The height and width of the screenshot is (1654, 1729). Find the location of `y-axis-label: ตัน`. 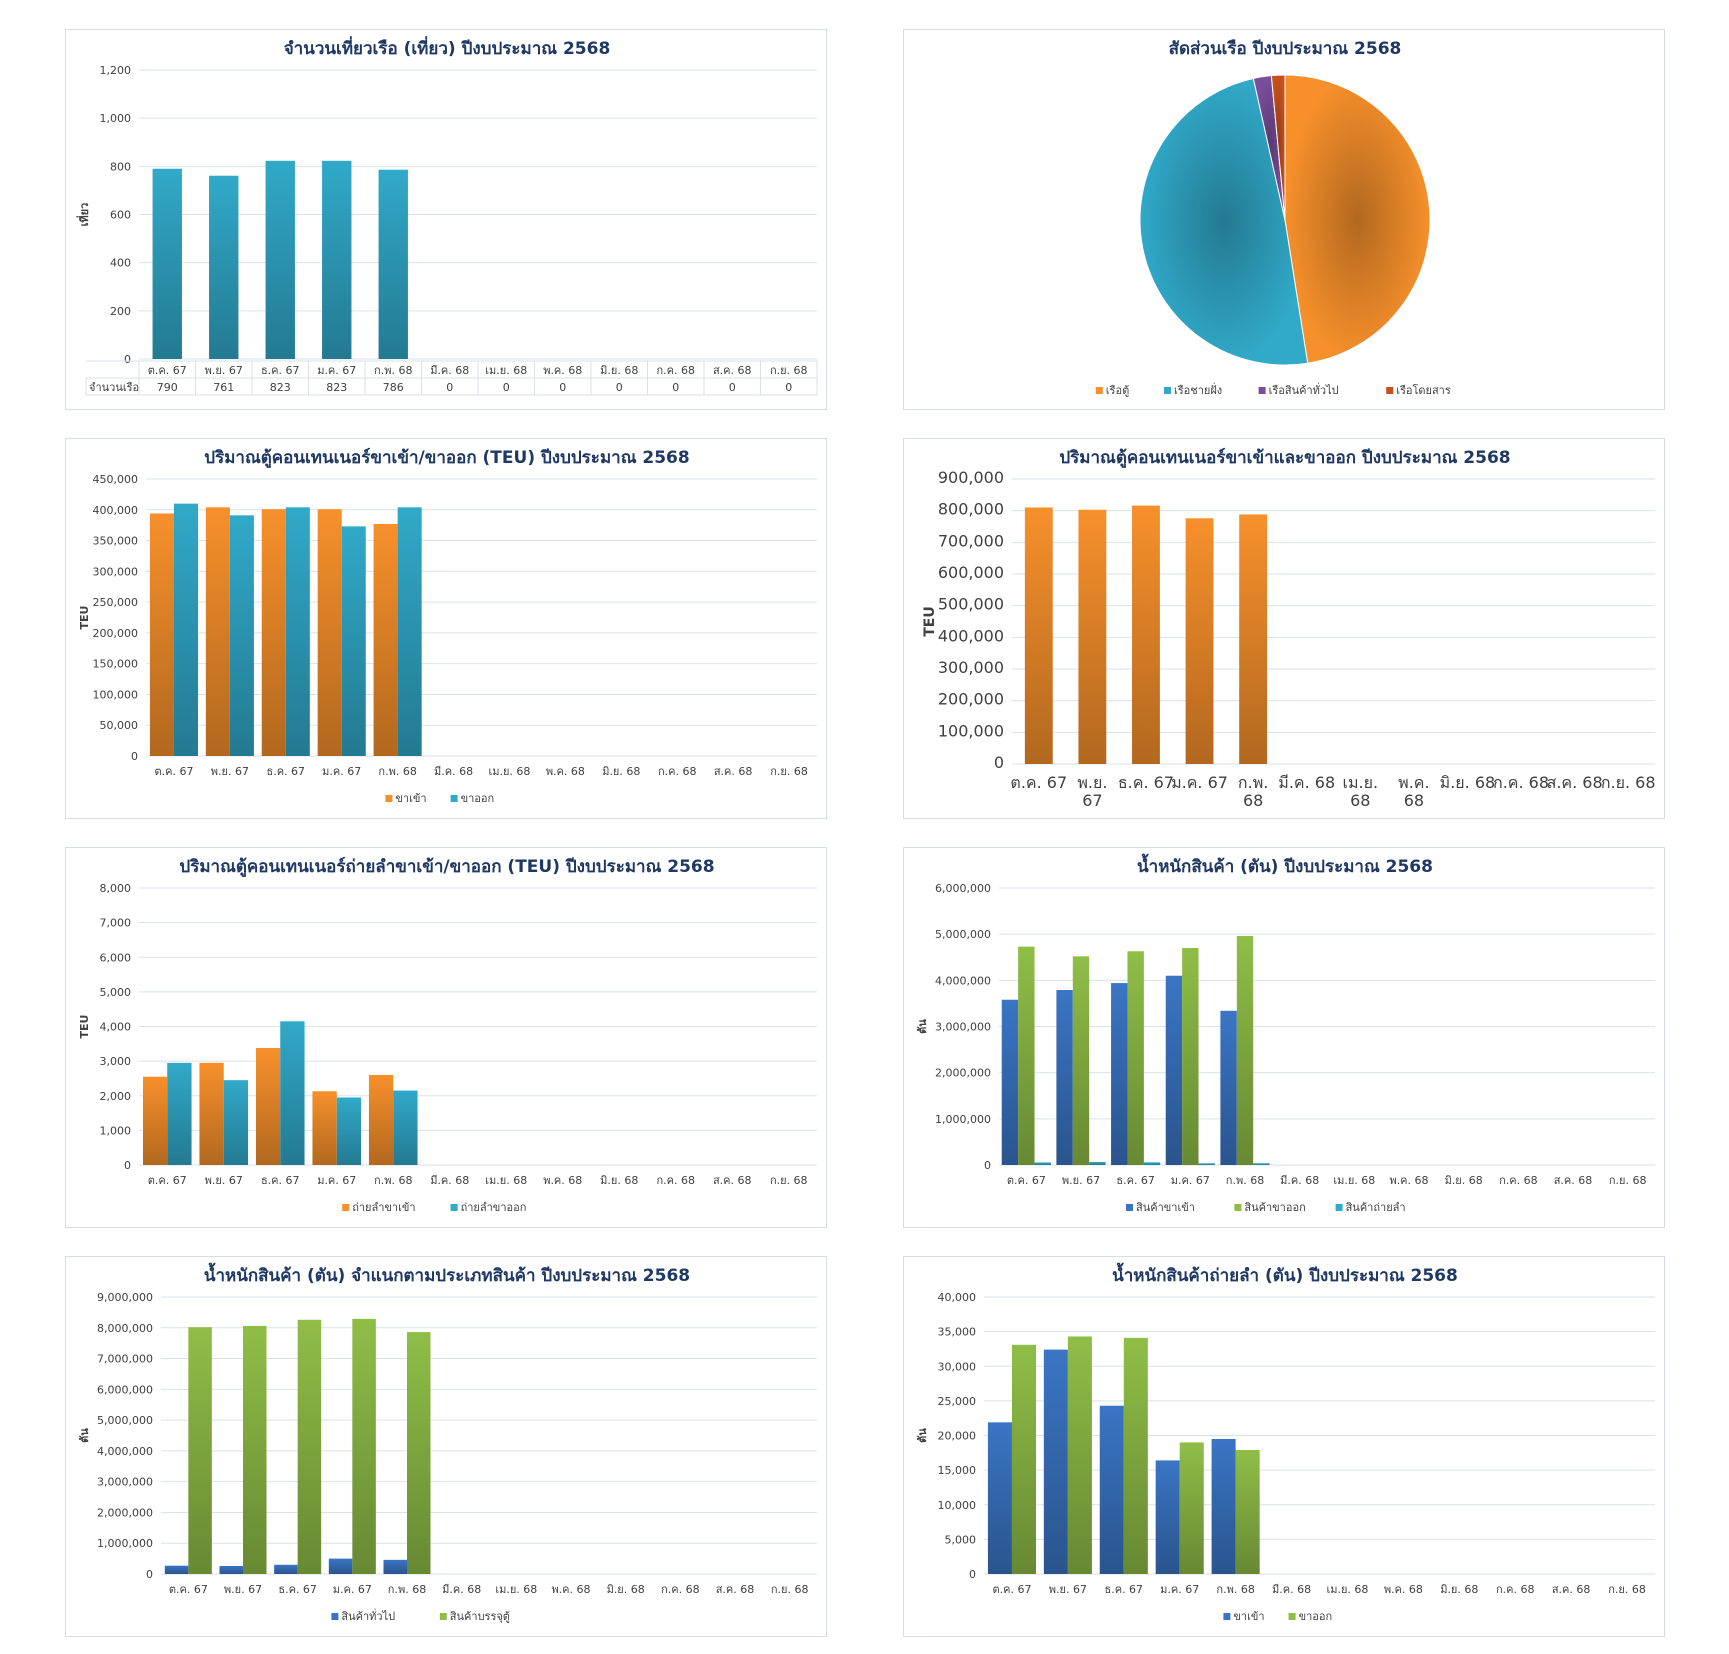

y-axis-label: ตัน is located at coordinates (922, 1435).